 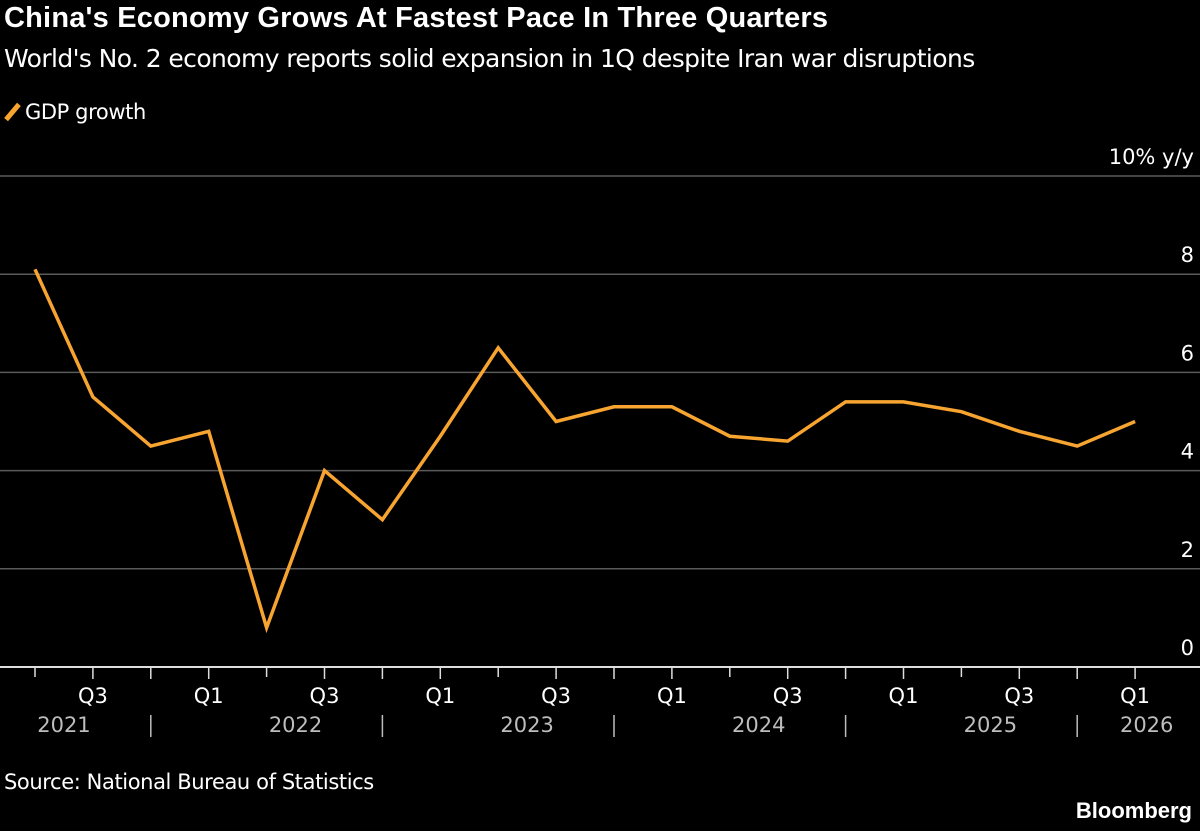 What do you see at coordinates (526, 725) in the screenshot?
I see `year-label: 2023` at bounding box center [526, 725].